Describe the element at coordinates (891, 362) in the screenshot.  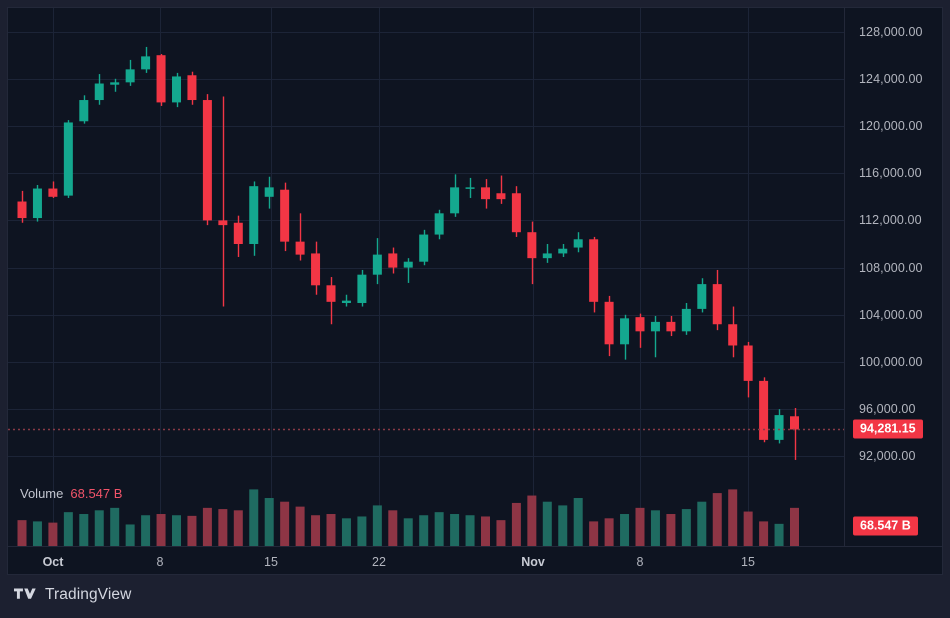
I see `price-axis-label: 100,000.00` at that location.